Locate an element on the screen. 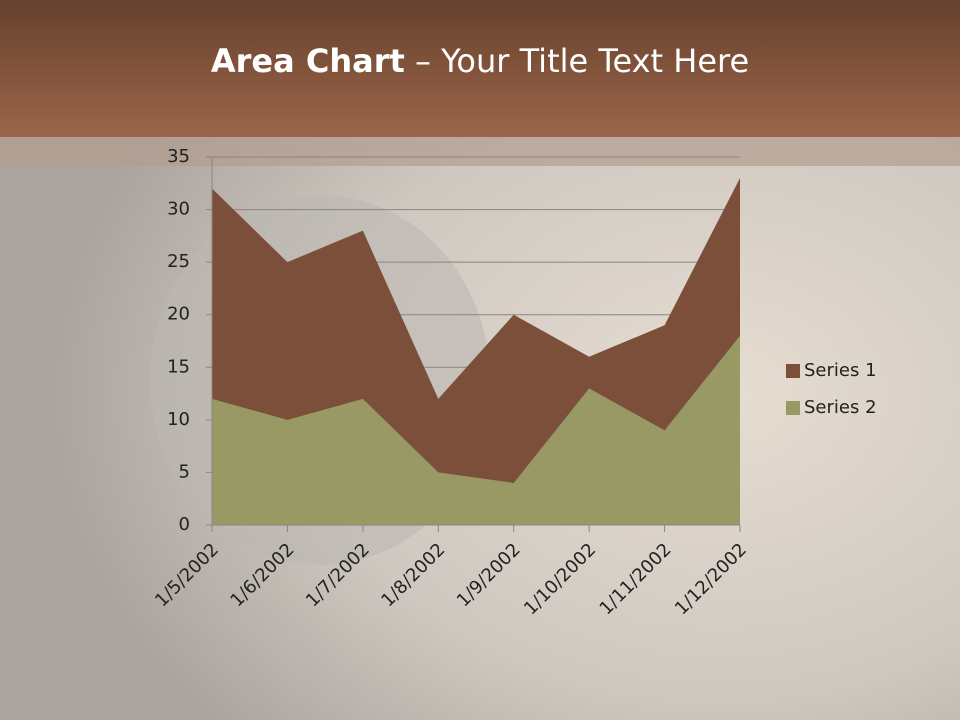  header-strip is located at coordinates (480, 151).